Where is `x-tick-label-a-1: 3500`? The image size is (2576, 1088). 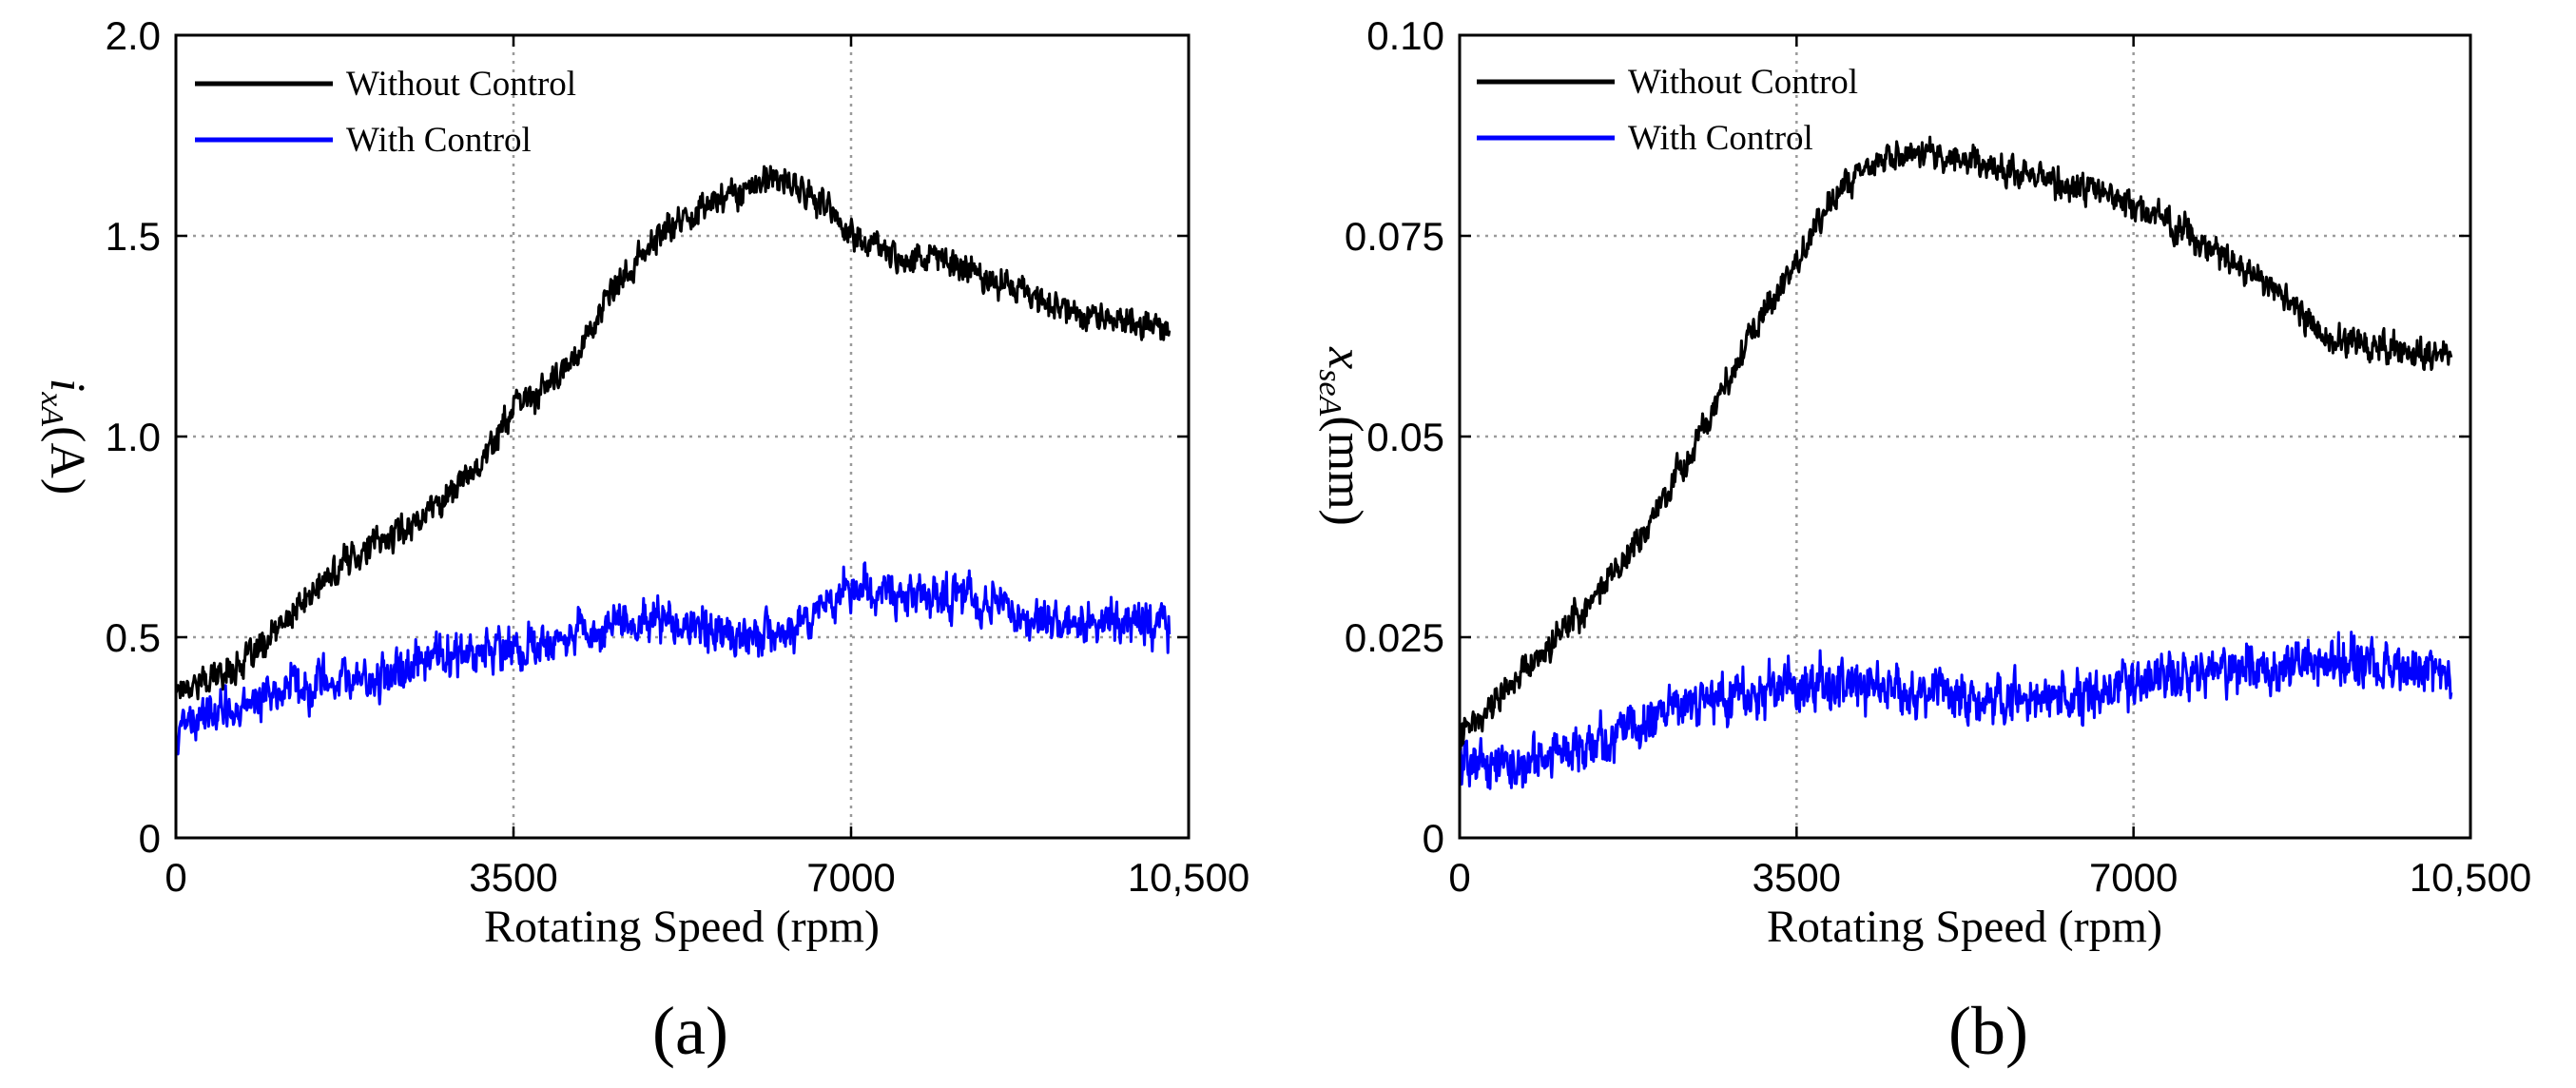
x-tick-label-a-1: 3500 is located at coordinates (513, 877).